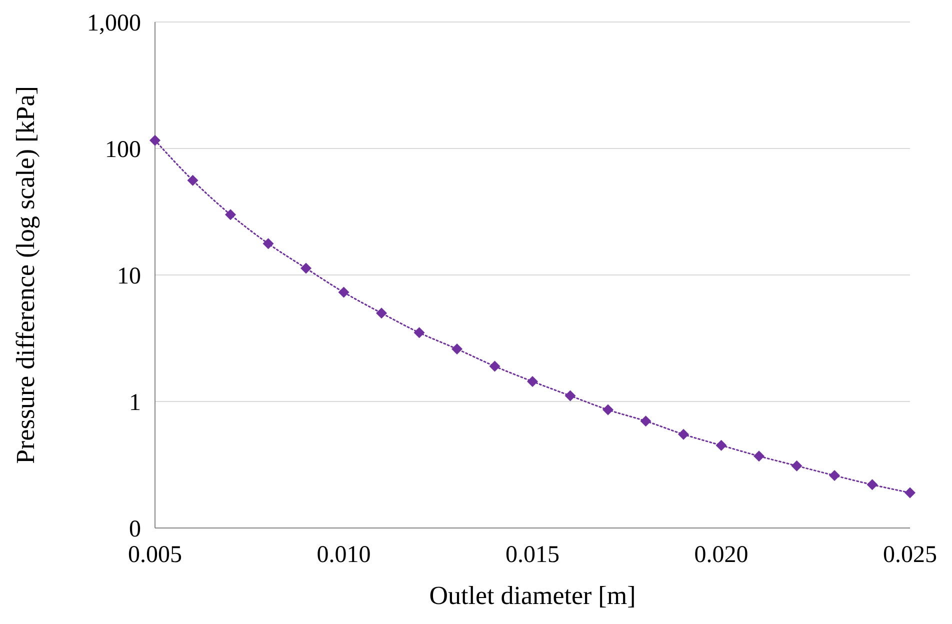  I want to click on y-tick-label: 1,000, so click(114, 23).